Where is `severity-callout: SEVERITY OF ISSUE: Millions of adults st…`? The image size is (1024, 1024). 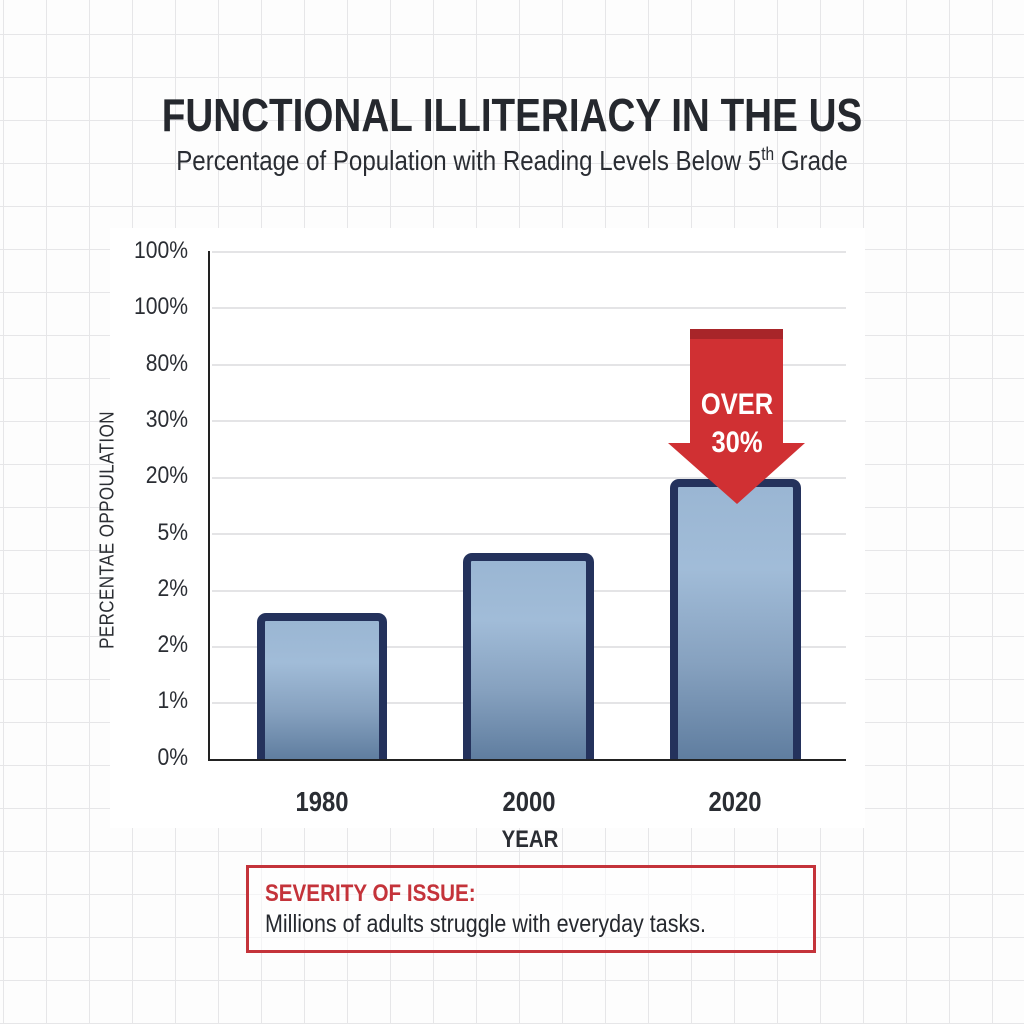
severity-callout: SEVERITY OF ISSUE: Millions of adults st… is located at coordinates (531, 909).